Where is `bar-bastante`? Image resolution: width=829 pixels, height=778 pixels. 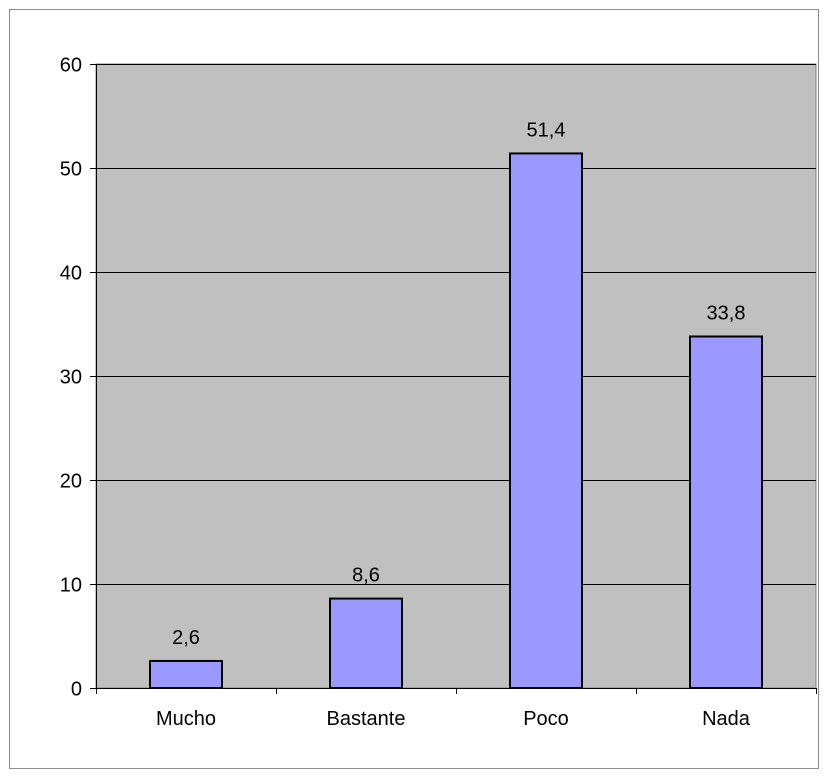 bar-bastante is located at coordinates (366, 643).